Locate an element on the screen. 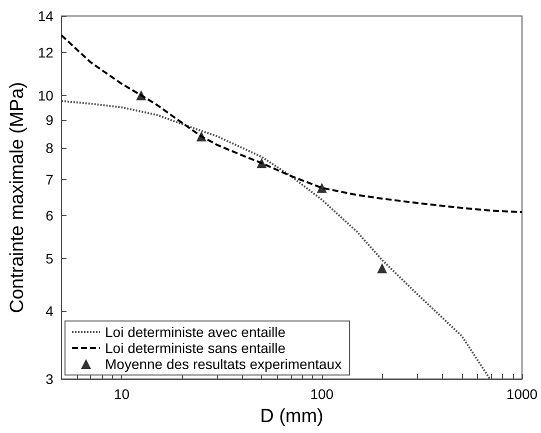 This screenshot has width=541, height=433. y-tick-label: 3 is located at coordinates (50, 379).